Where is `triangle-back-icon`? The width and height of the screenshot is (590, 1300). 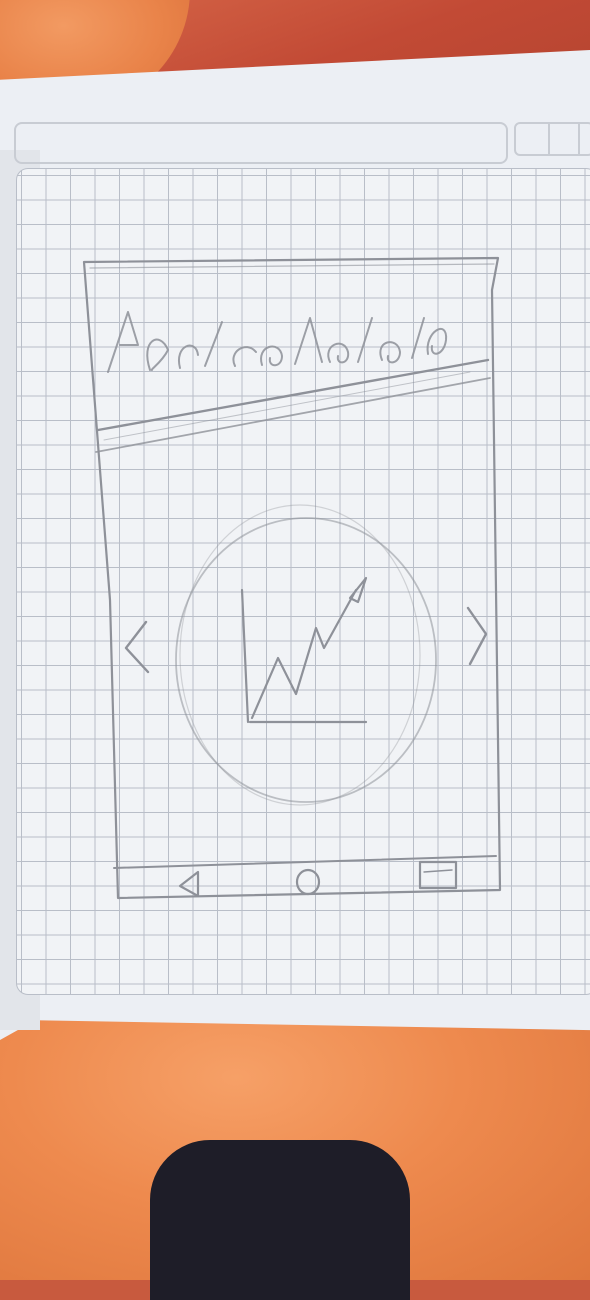 triangle-back-icon is located at coordinates (189, 884).